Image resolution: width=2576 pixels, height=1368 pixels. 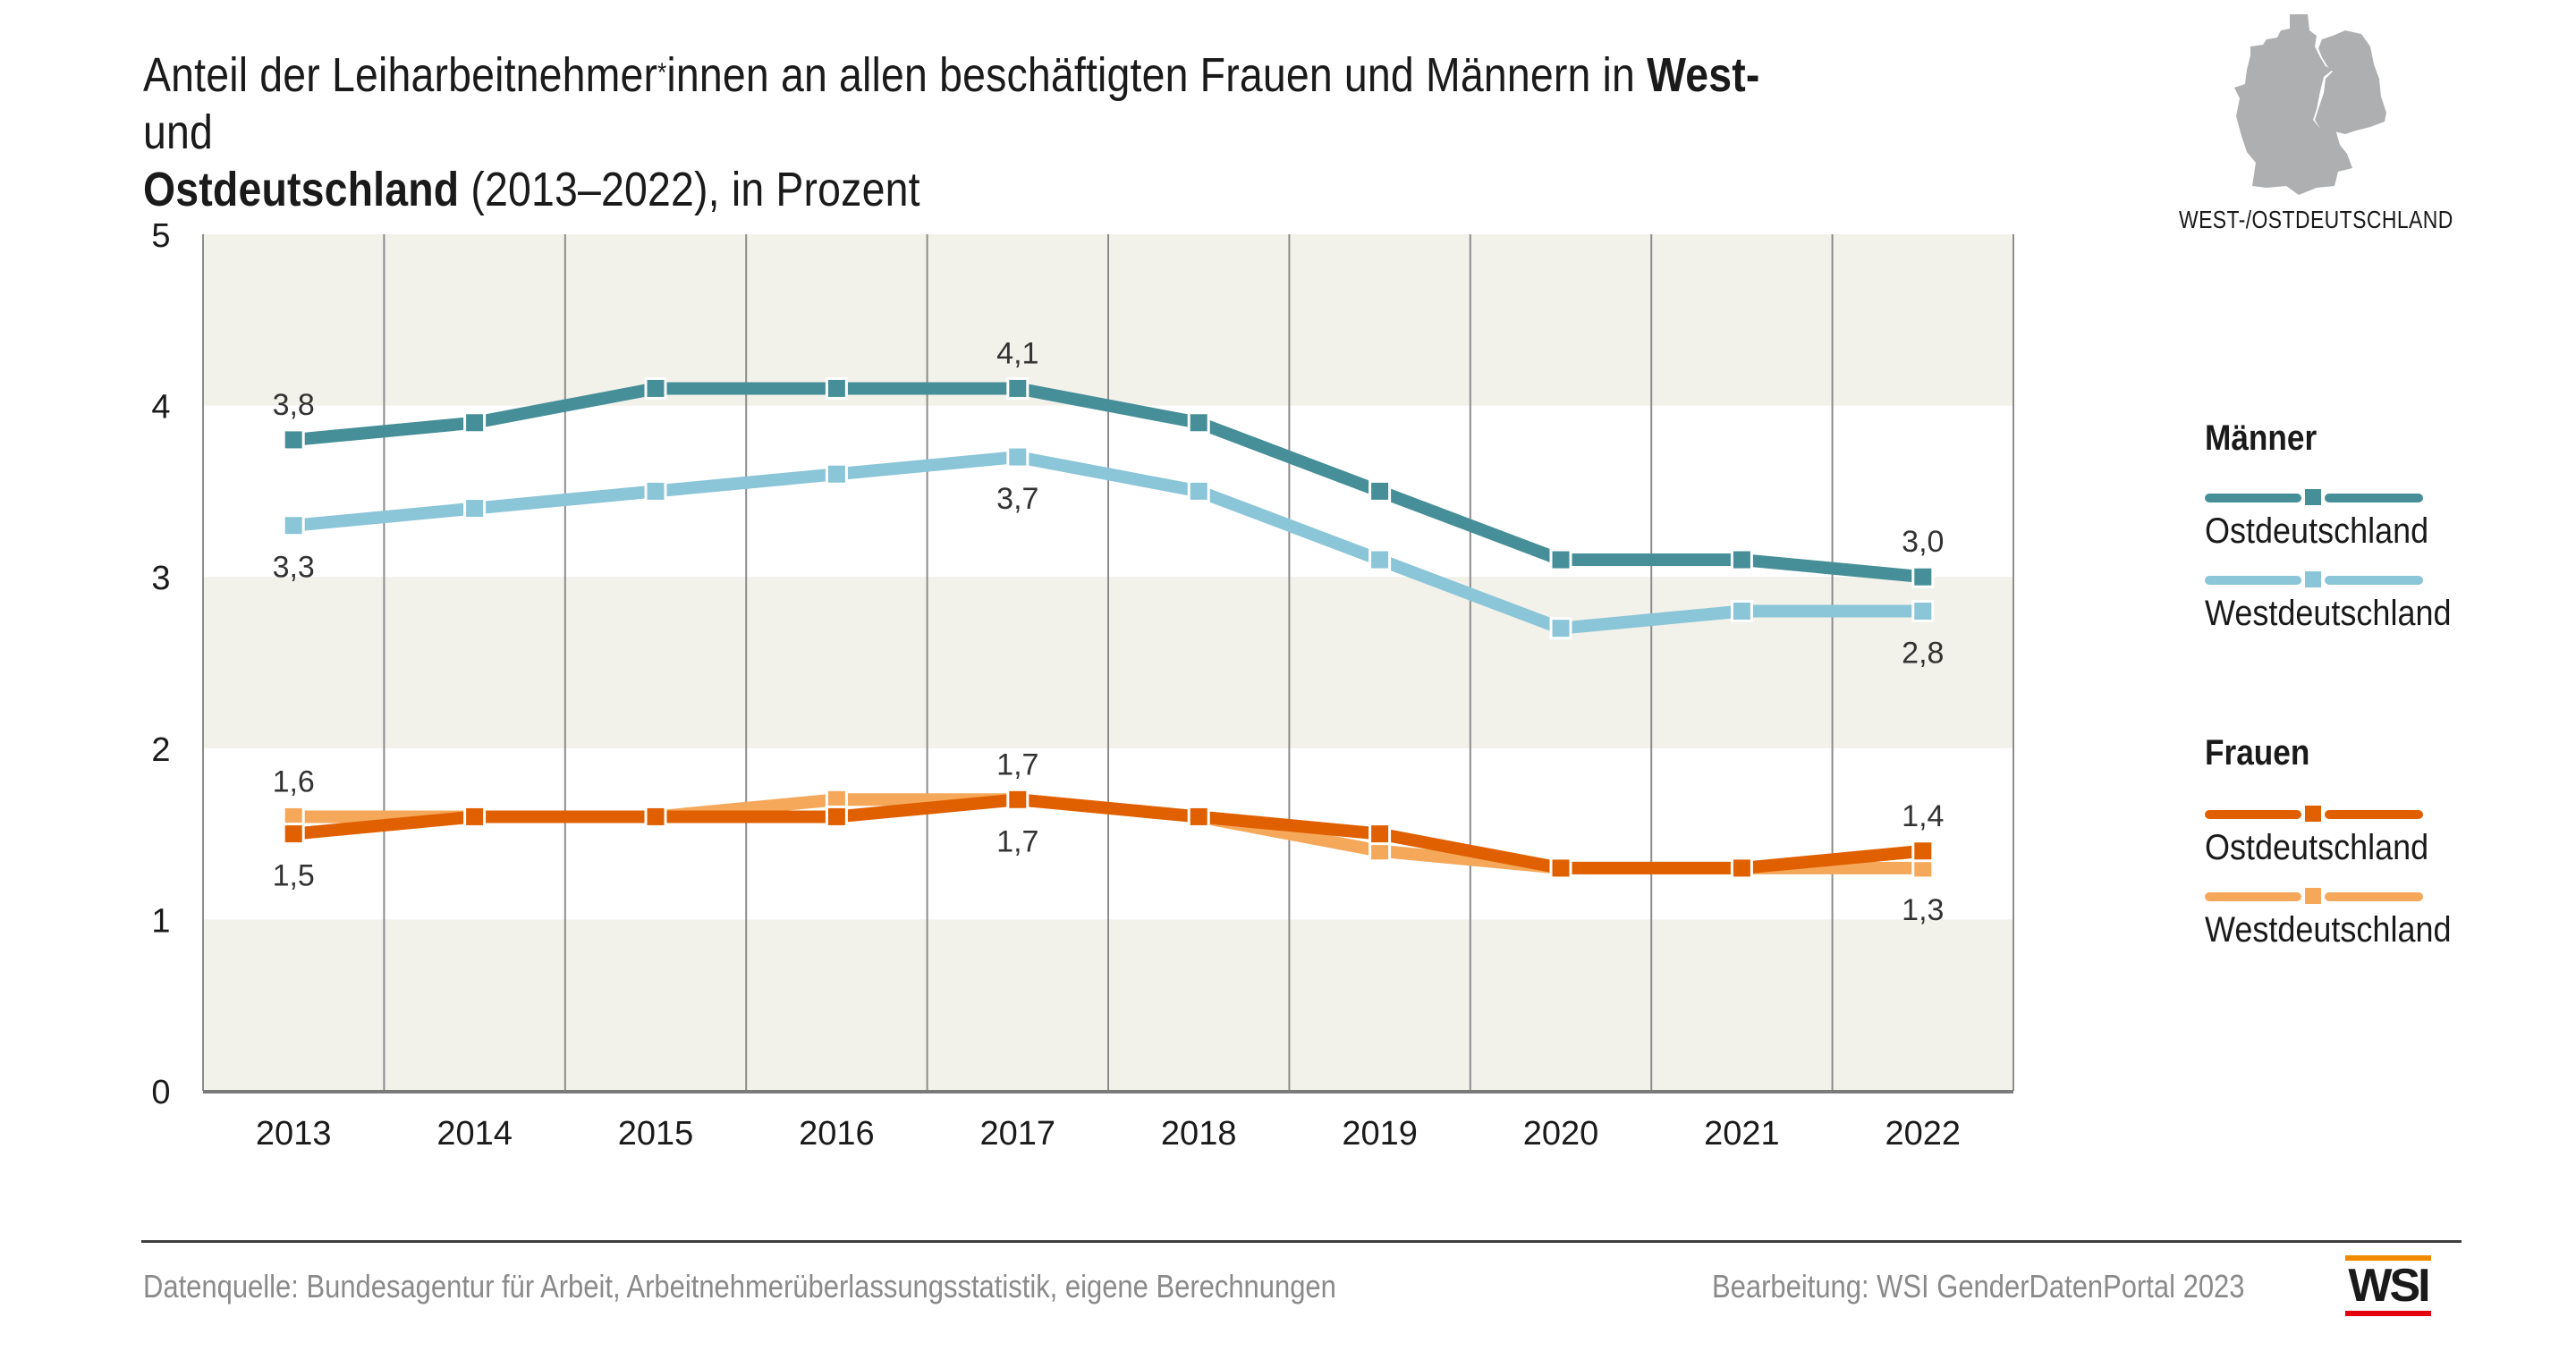 What do you see at coordinates (2384, 857) in the screenshot?
I see `legend-item-frauen-ost: Ostdeutschland` at bounding box center [2384, 857].